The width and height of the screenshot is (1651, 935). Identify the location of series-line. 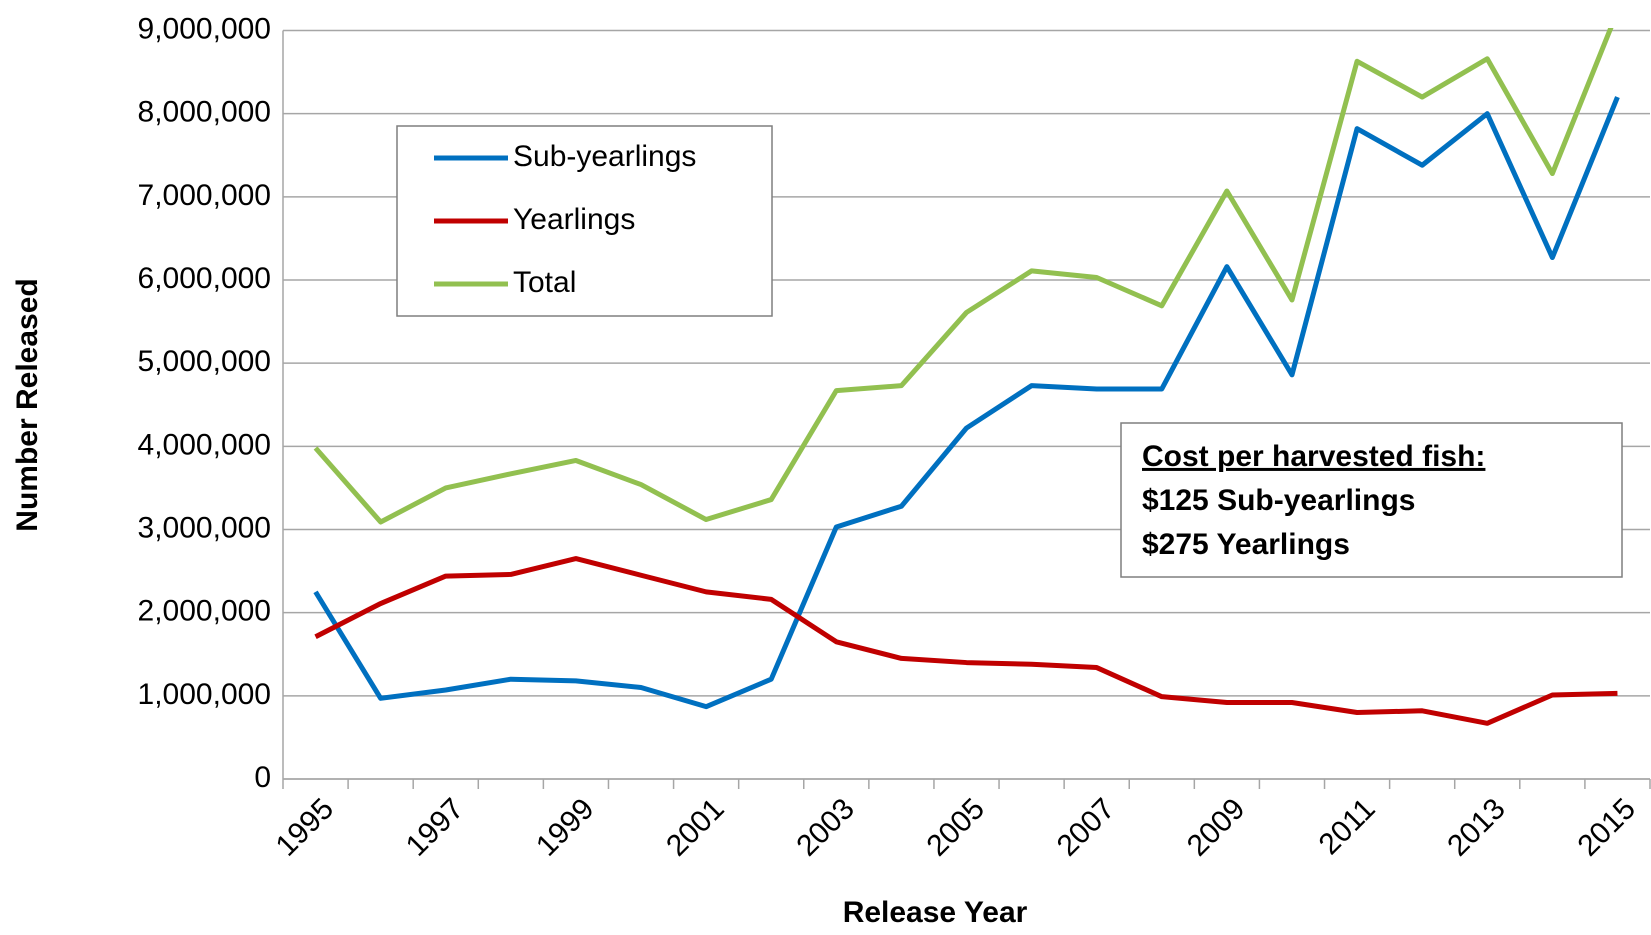
(966, 641).